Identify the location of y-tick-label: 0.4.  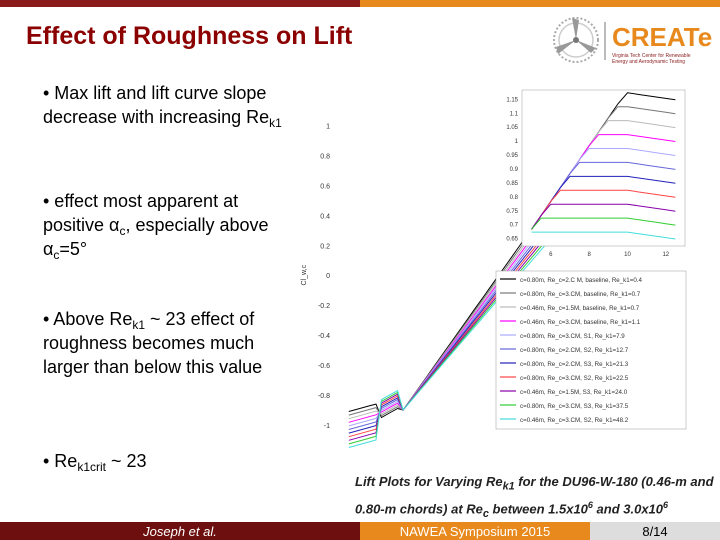
(325, 216).